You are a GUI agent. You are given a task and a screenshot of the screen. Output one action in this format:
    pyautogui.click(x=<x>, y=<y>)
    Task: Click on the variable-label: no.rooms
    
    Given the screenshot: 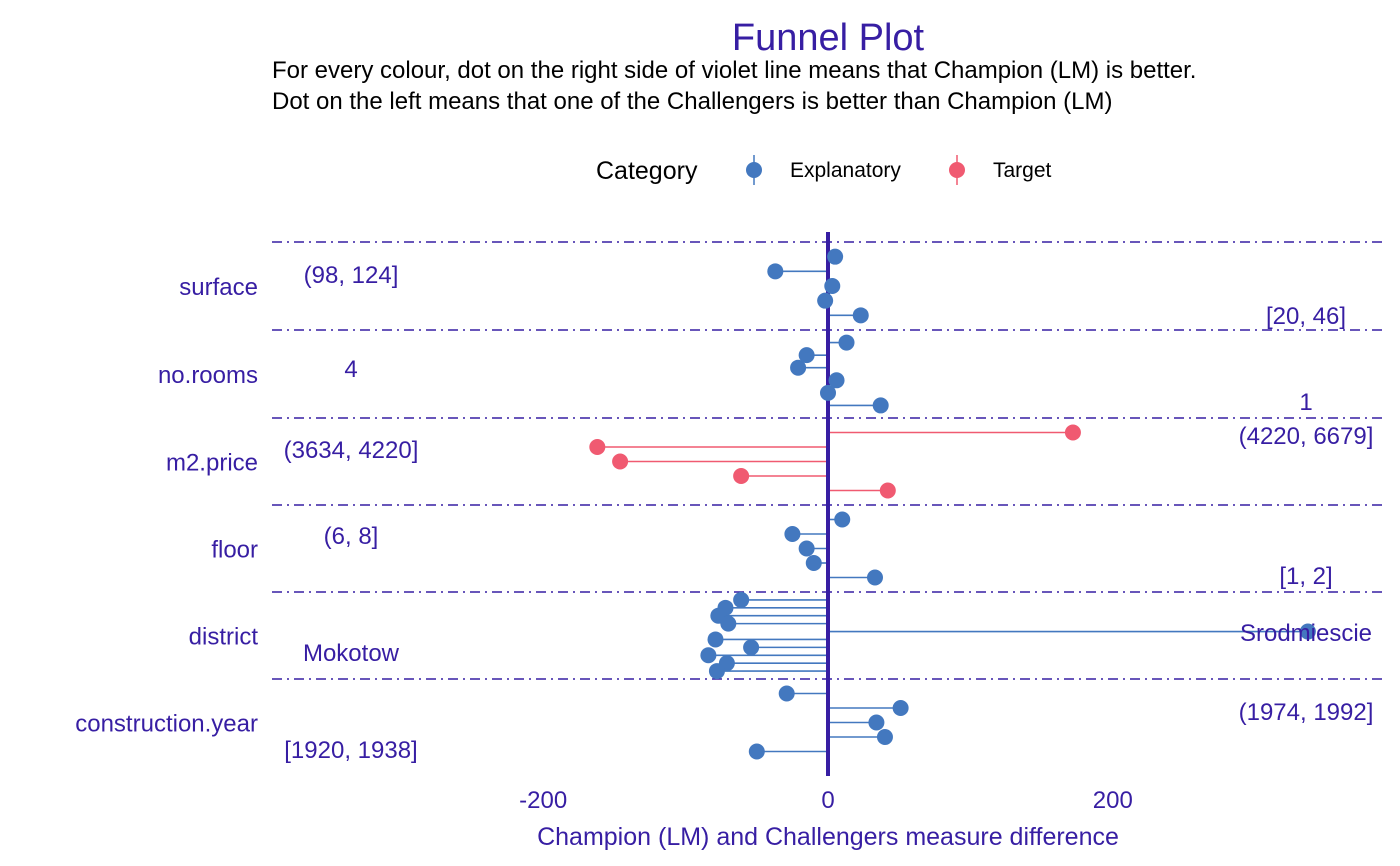 What is the action you would take?
    pyautogui.click(x=208, y=375)
    